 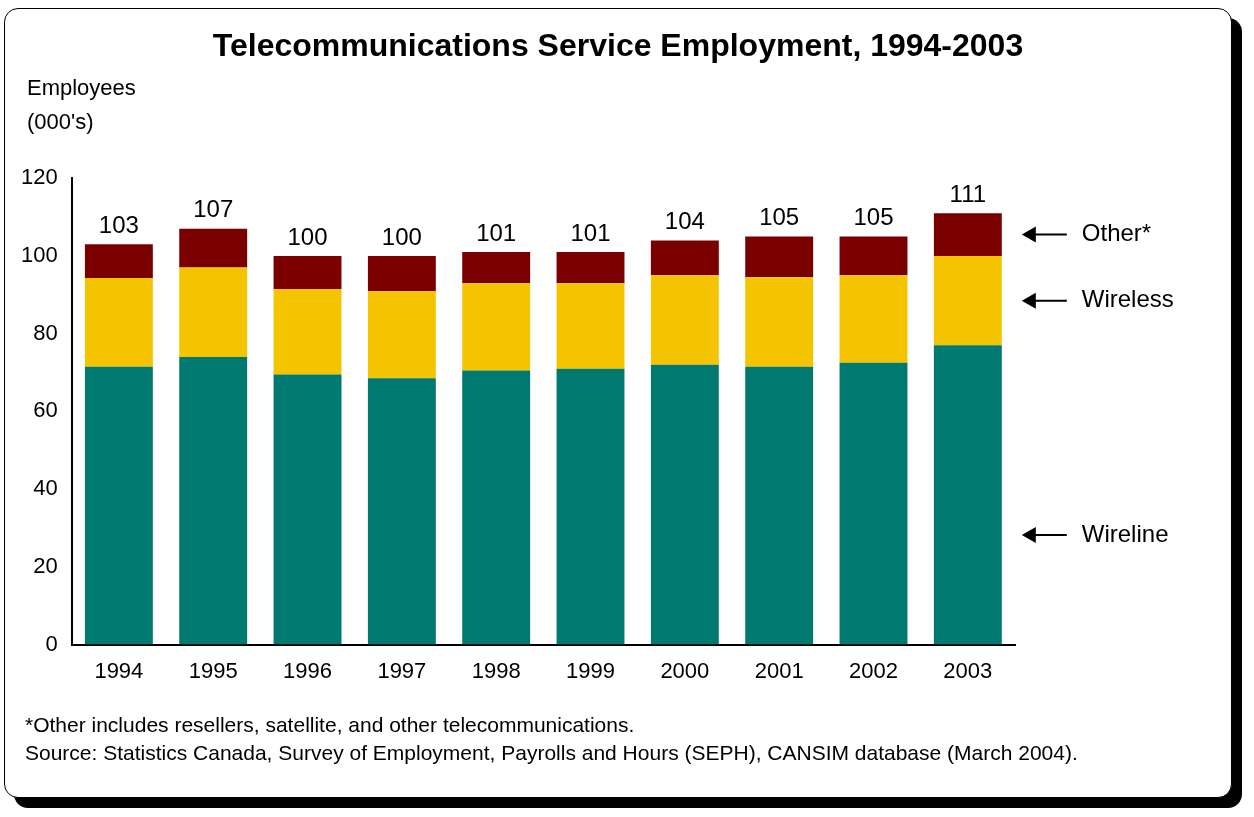 I want to click on y-tick-label: 120, so click(x=39, y=177).